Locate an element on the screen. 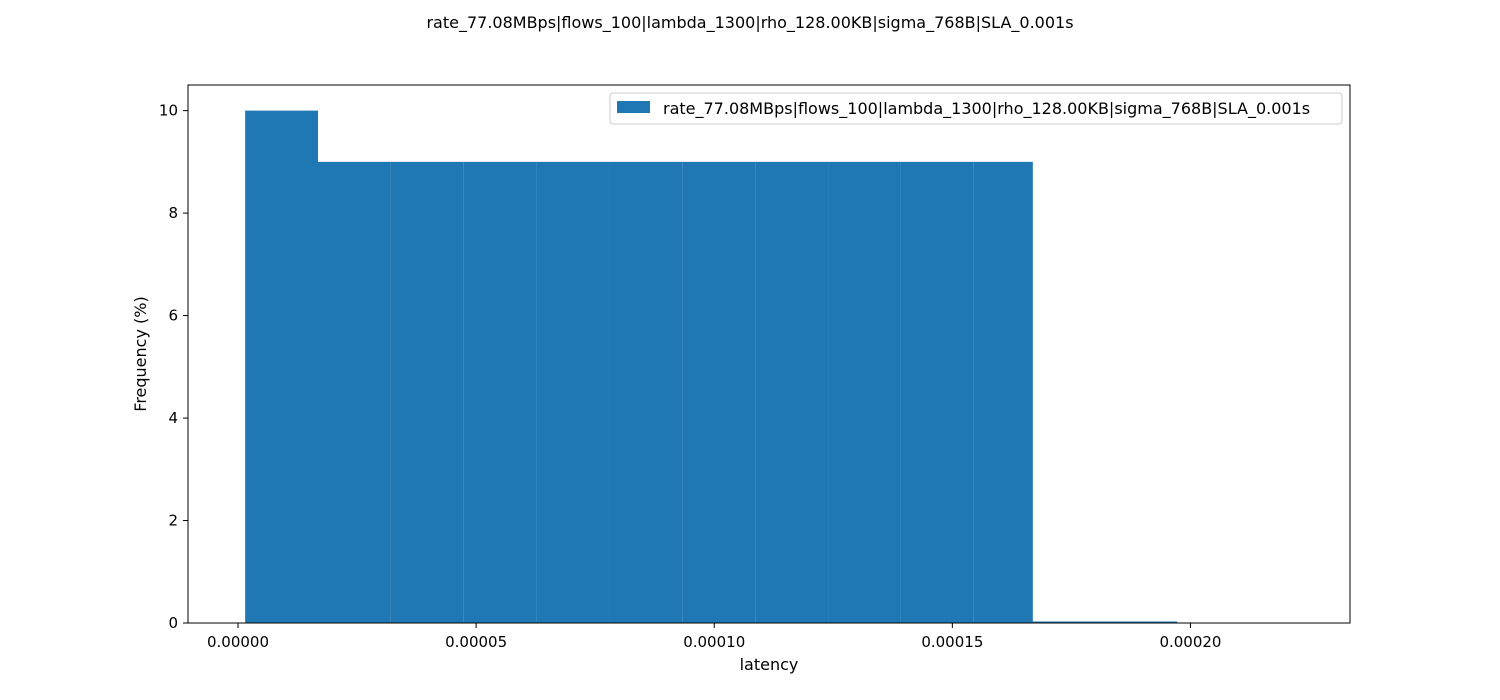  x-tick-label: 0.00000 is located at coordinates (238, 642).